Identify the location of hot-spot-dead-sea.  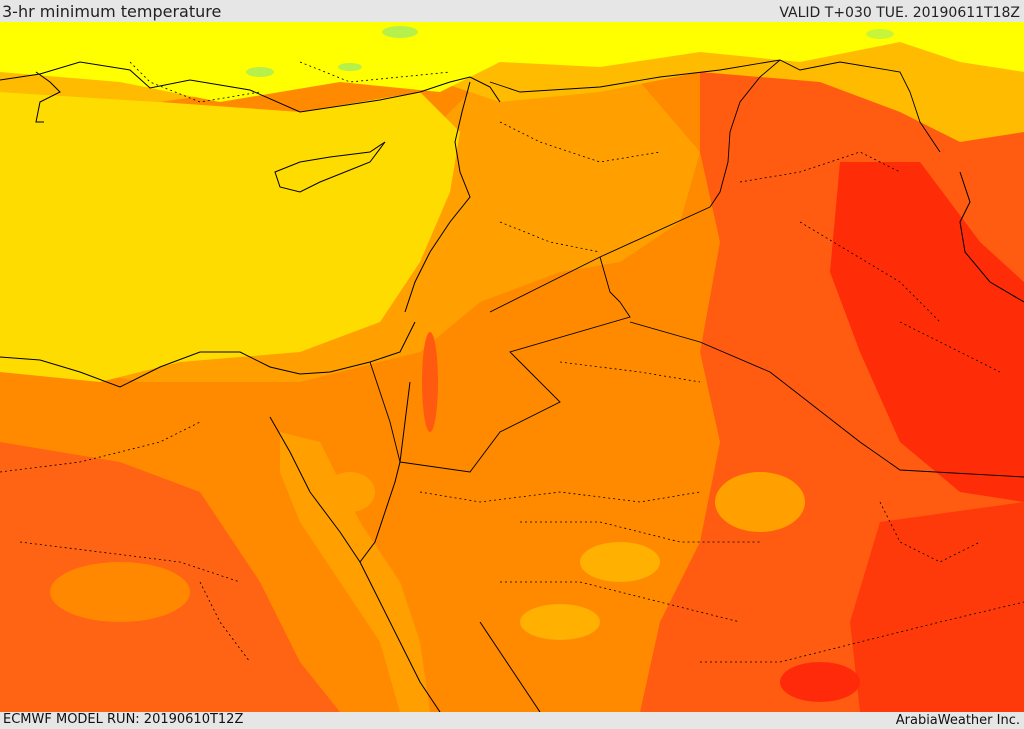
(430, 382).